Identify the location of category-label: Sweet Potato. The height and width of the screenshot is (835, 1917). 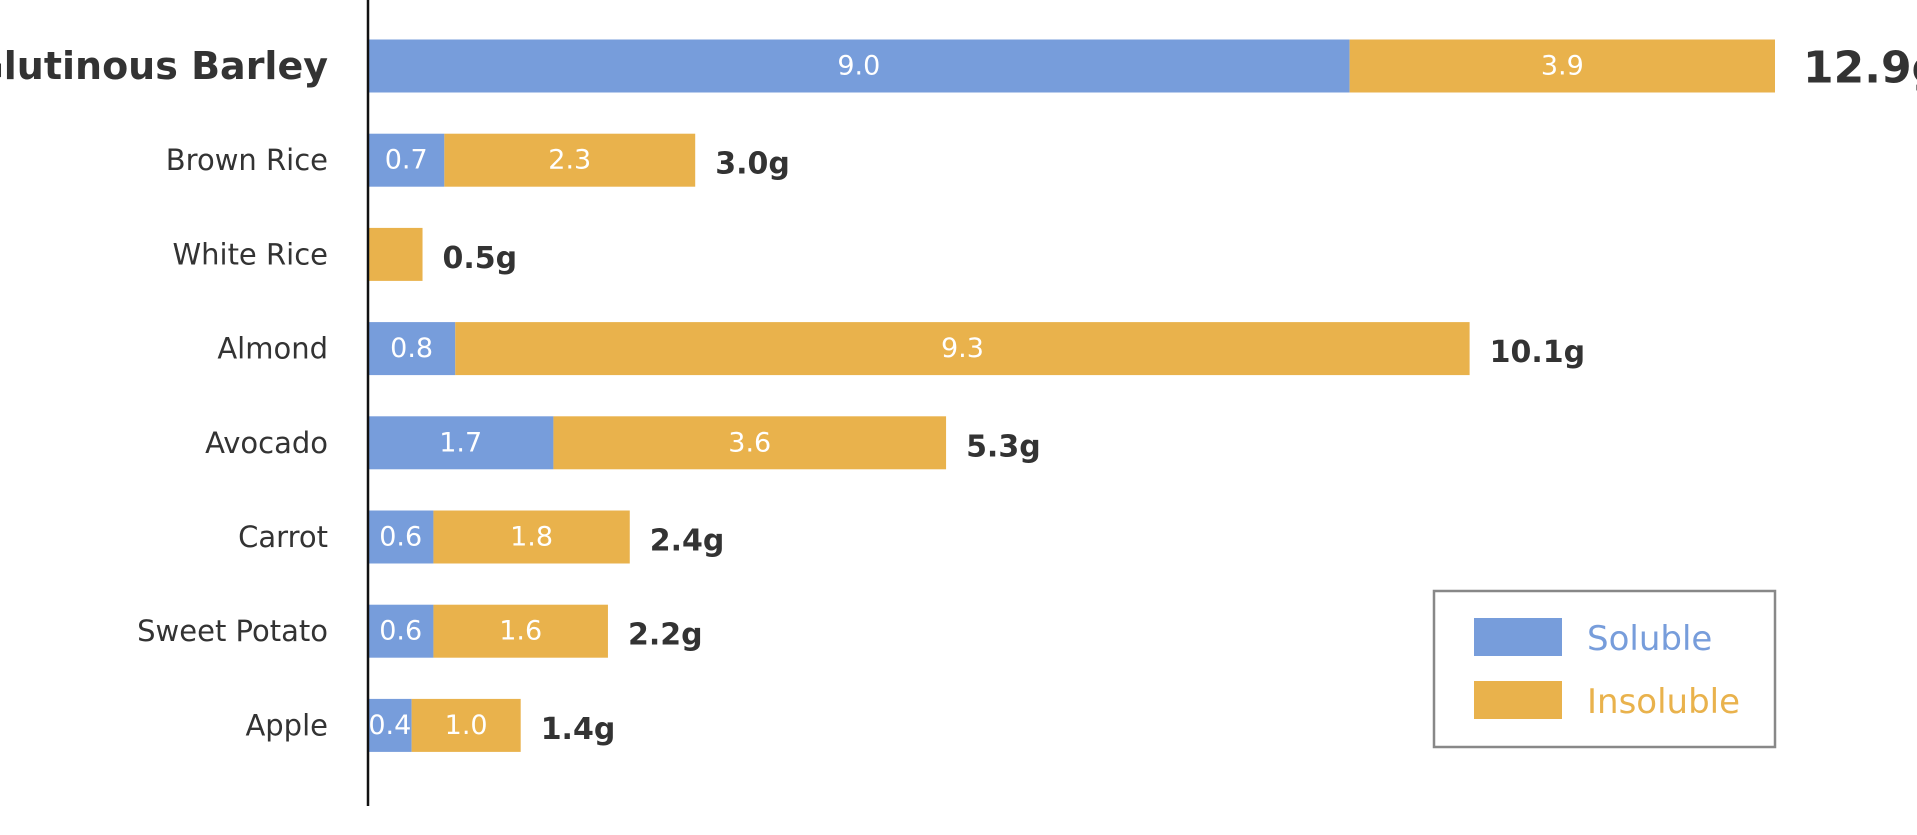
(232, 631).